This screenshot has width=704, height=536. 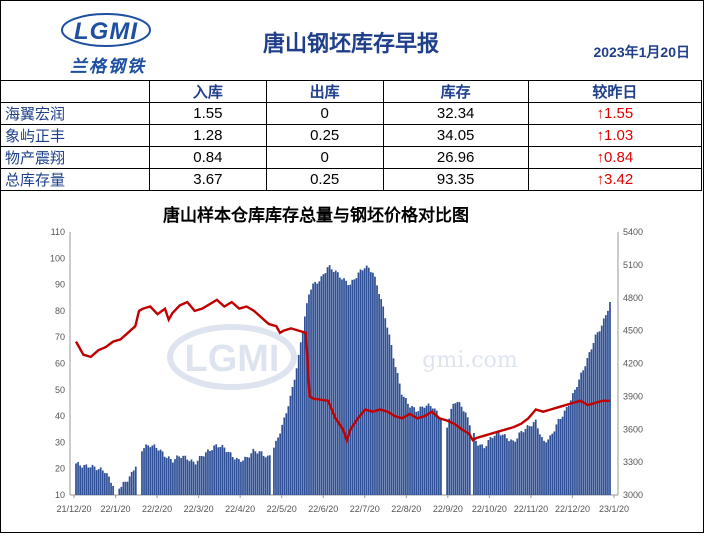 What do you see at coordinates (448, 509) in the screenshot?
I see `x-tick-label: 22/9/20` at bounding box center [448, 509].